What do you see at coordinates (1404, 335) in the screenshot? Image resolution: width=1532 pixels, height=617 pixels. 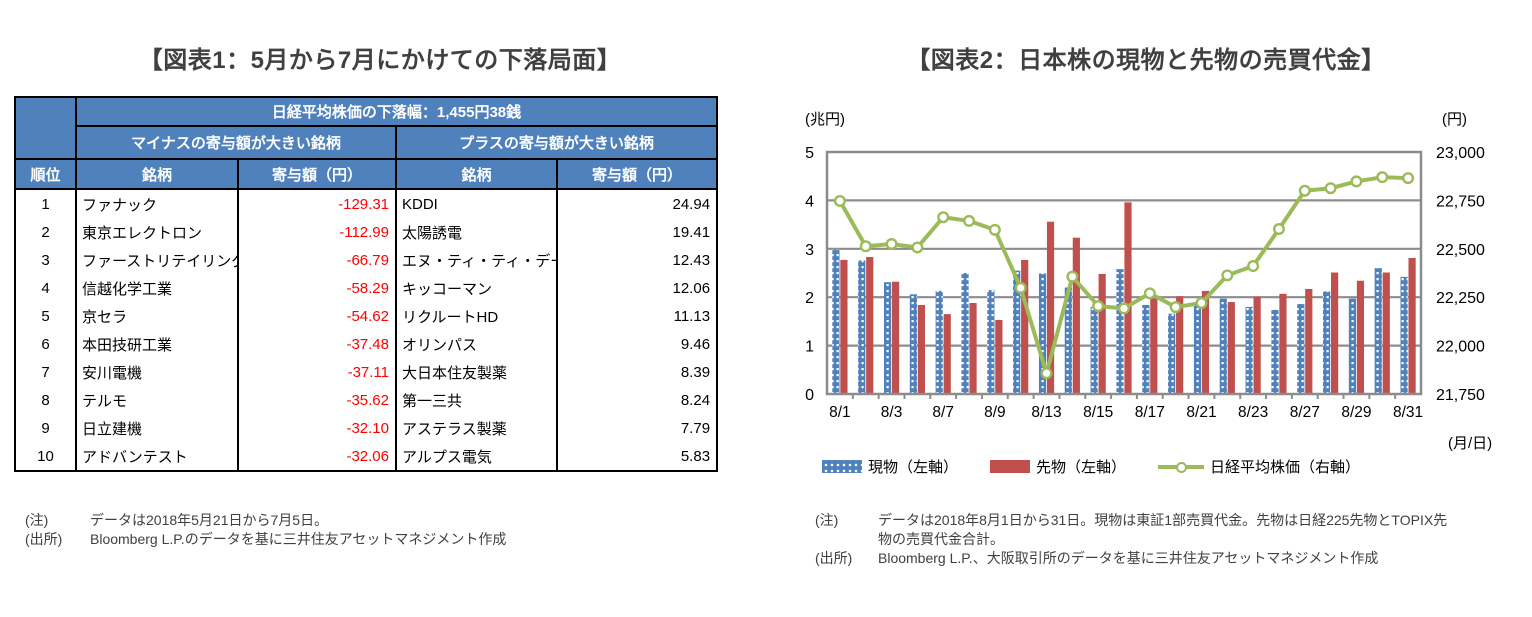 I see `bar-spot-8/31` at bounding box center [1404, 335].